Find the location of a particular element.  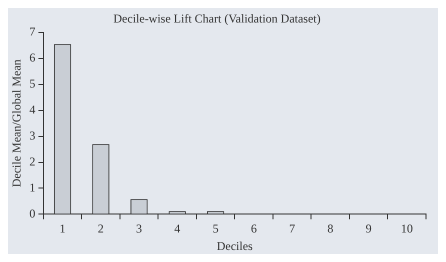

x-tick-label: 2 is located at coordinates (101, 229).